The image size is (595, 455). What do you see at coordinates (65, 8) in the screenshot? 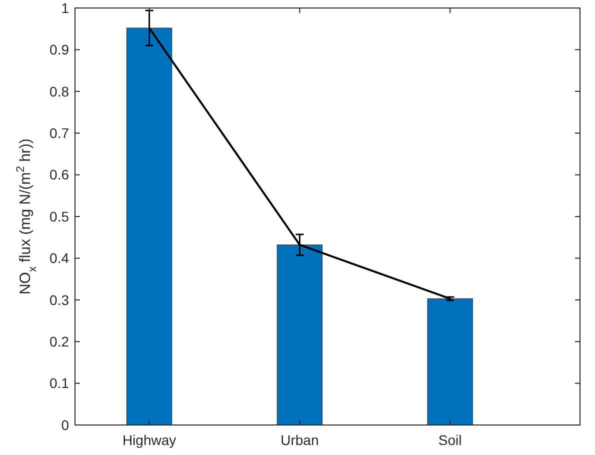
I see `y-tick-label: 1` at bounding box center [65, 8].